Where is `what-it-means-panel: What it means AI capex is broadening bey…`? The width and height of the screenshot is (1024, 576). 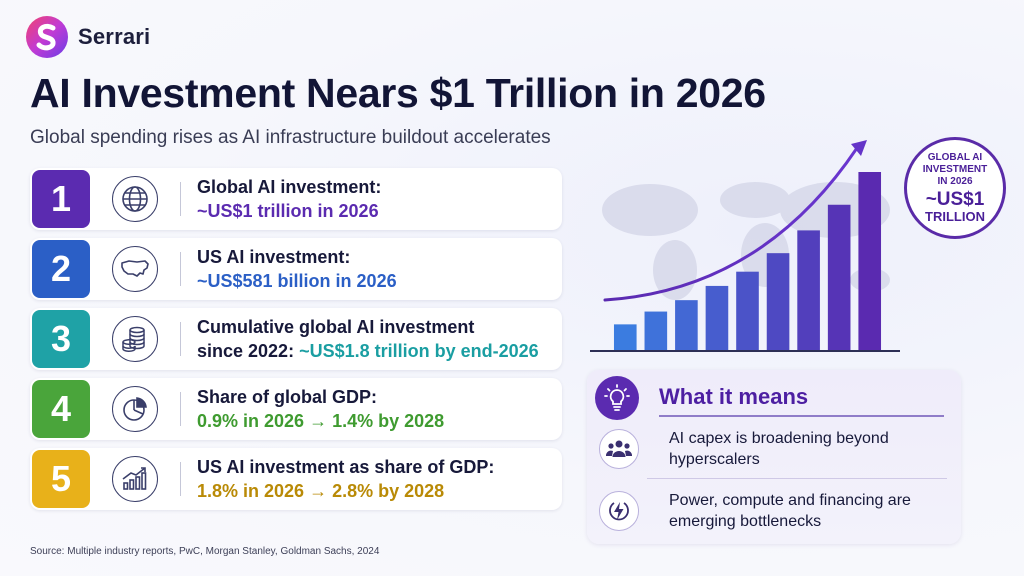
what-it-means-panel: What it means AI capex is broadening bey… is located at coordinates (774, 457).